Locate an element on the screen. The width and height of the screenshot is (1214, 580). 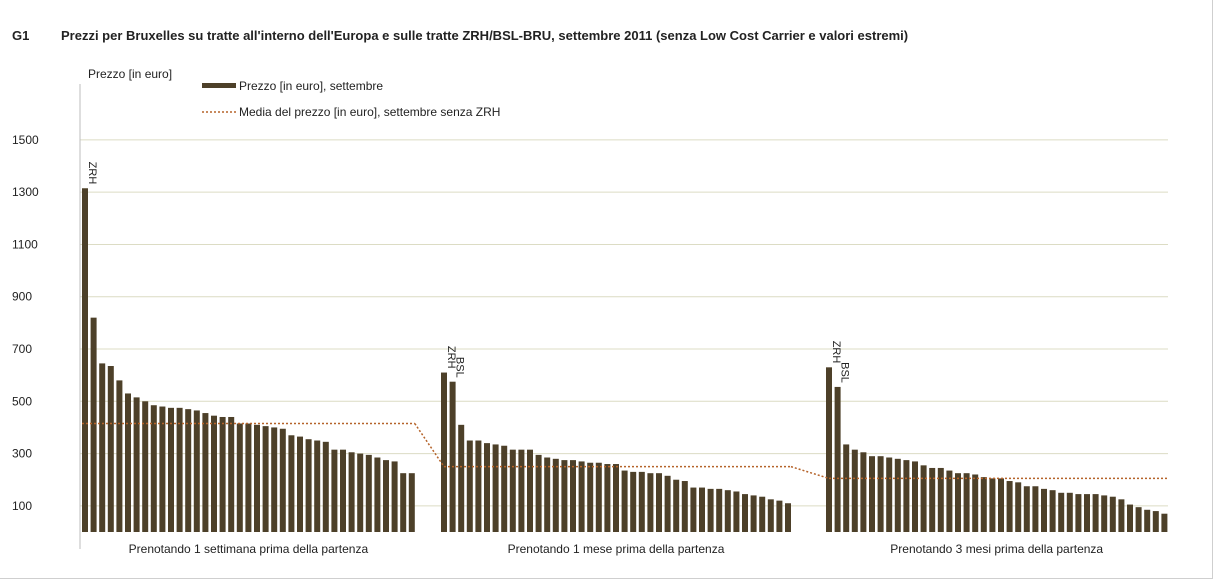
group-label: Prenotando 3 mesi prima della partenza is located at coordinates (996, 549).